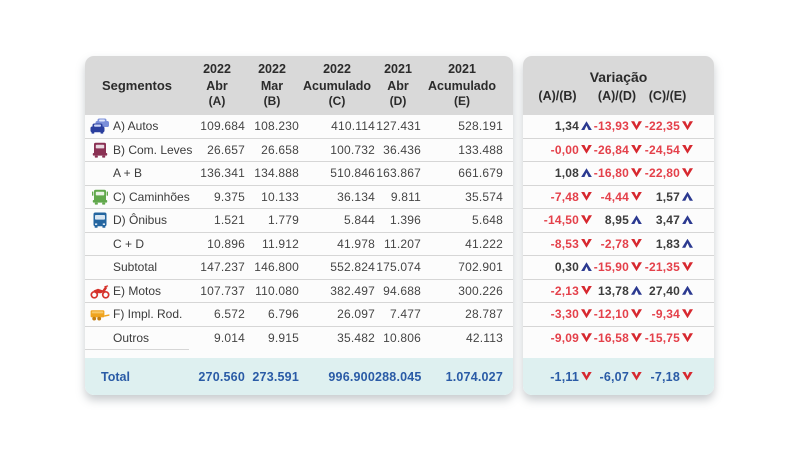 The image size is (800, 450). I want to click on variation-row-autos: 1,34 -13,93 -22,35, so click(618, 127).